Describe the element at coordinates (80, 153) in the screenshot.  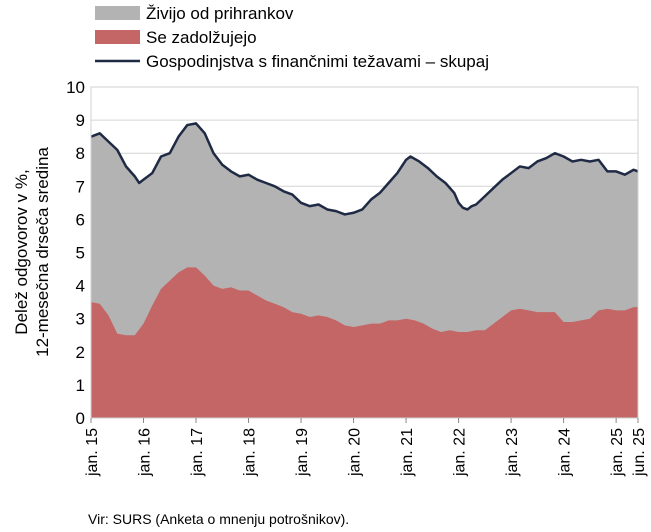
I see `y-tick-label-8: 8` at that location.